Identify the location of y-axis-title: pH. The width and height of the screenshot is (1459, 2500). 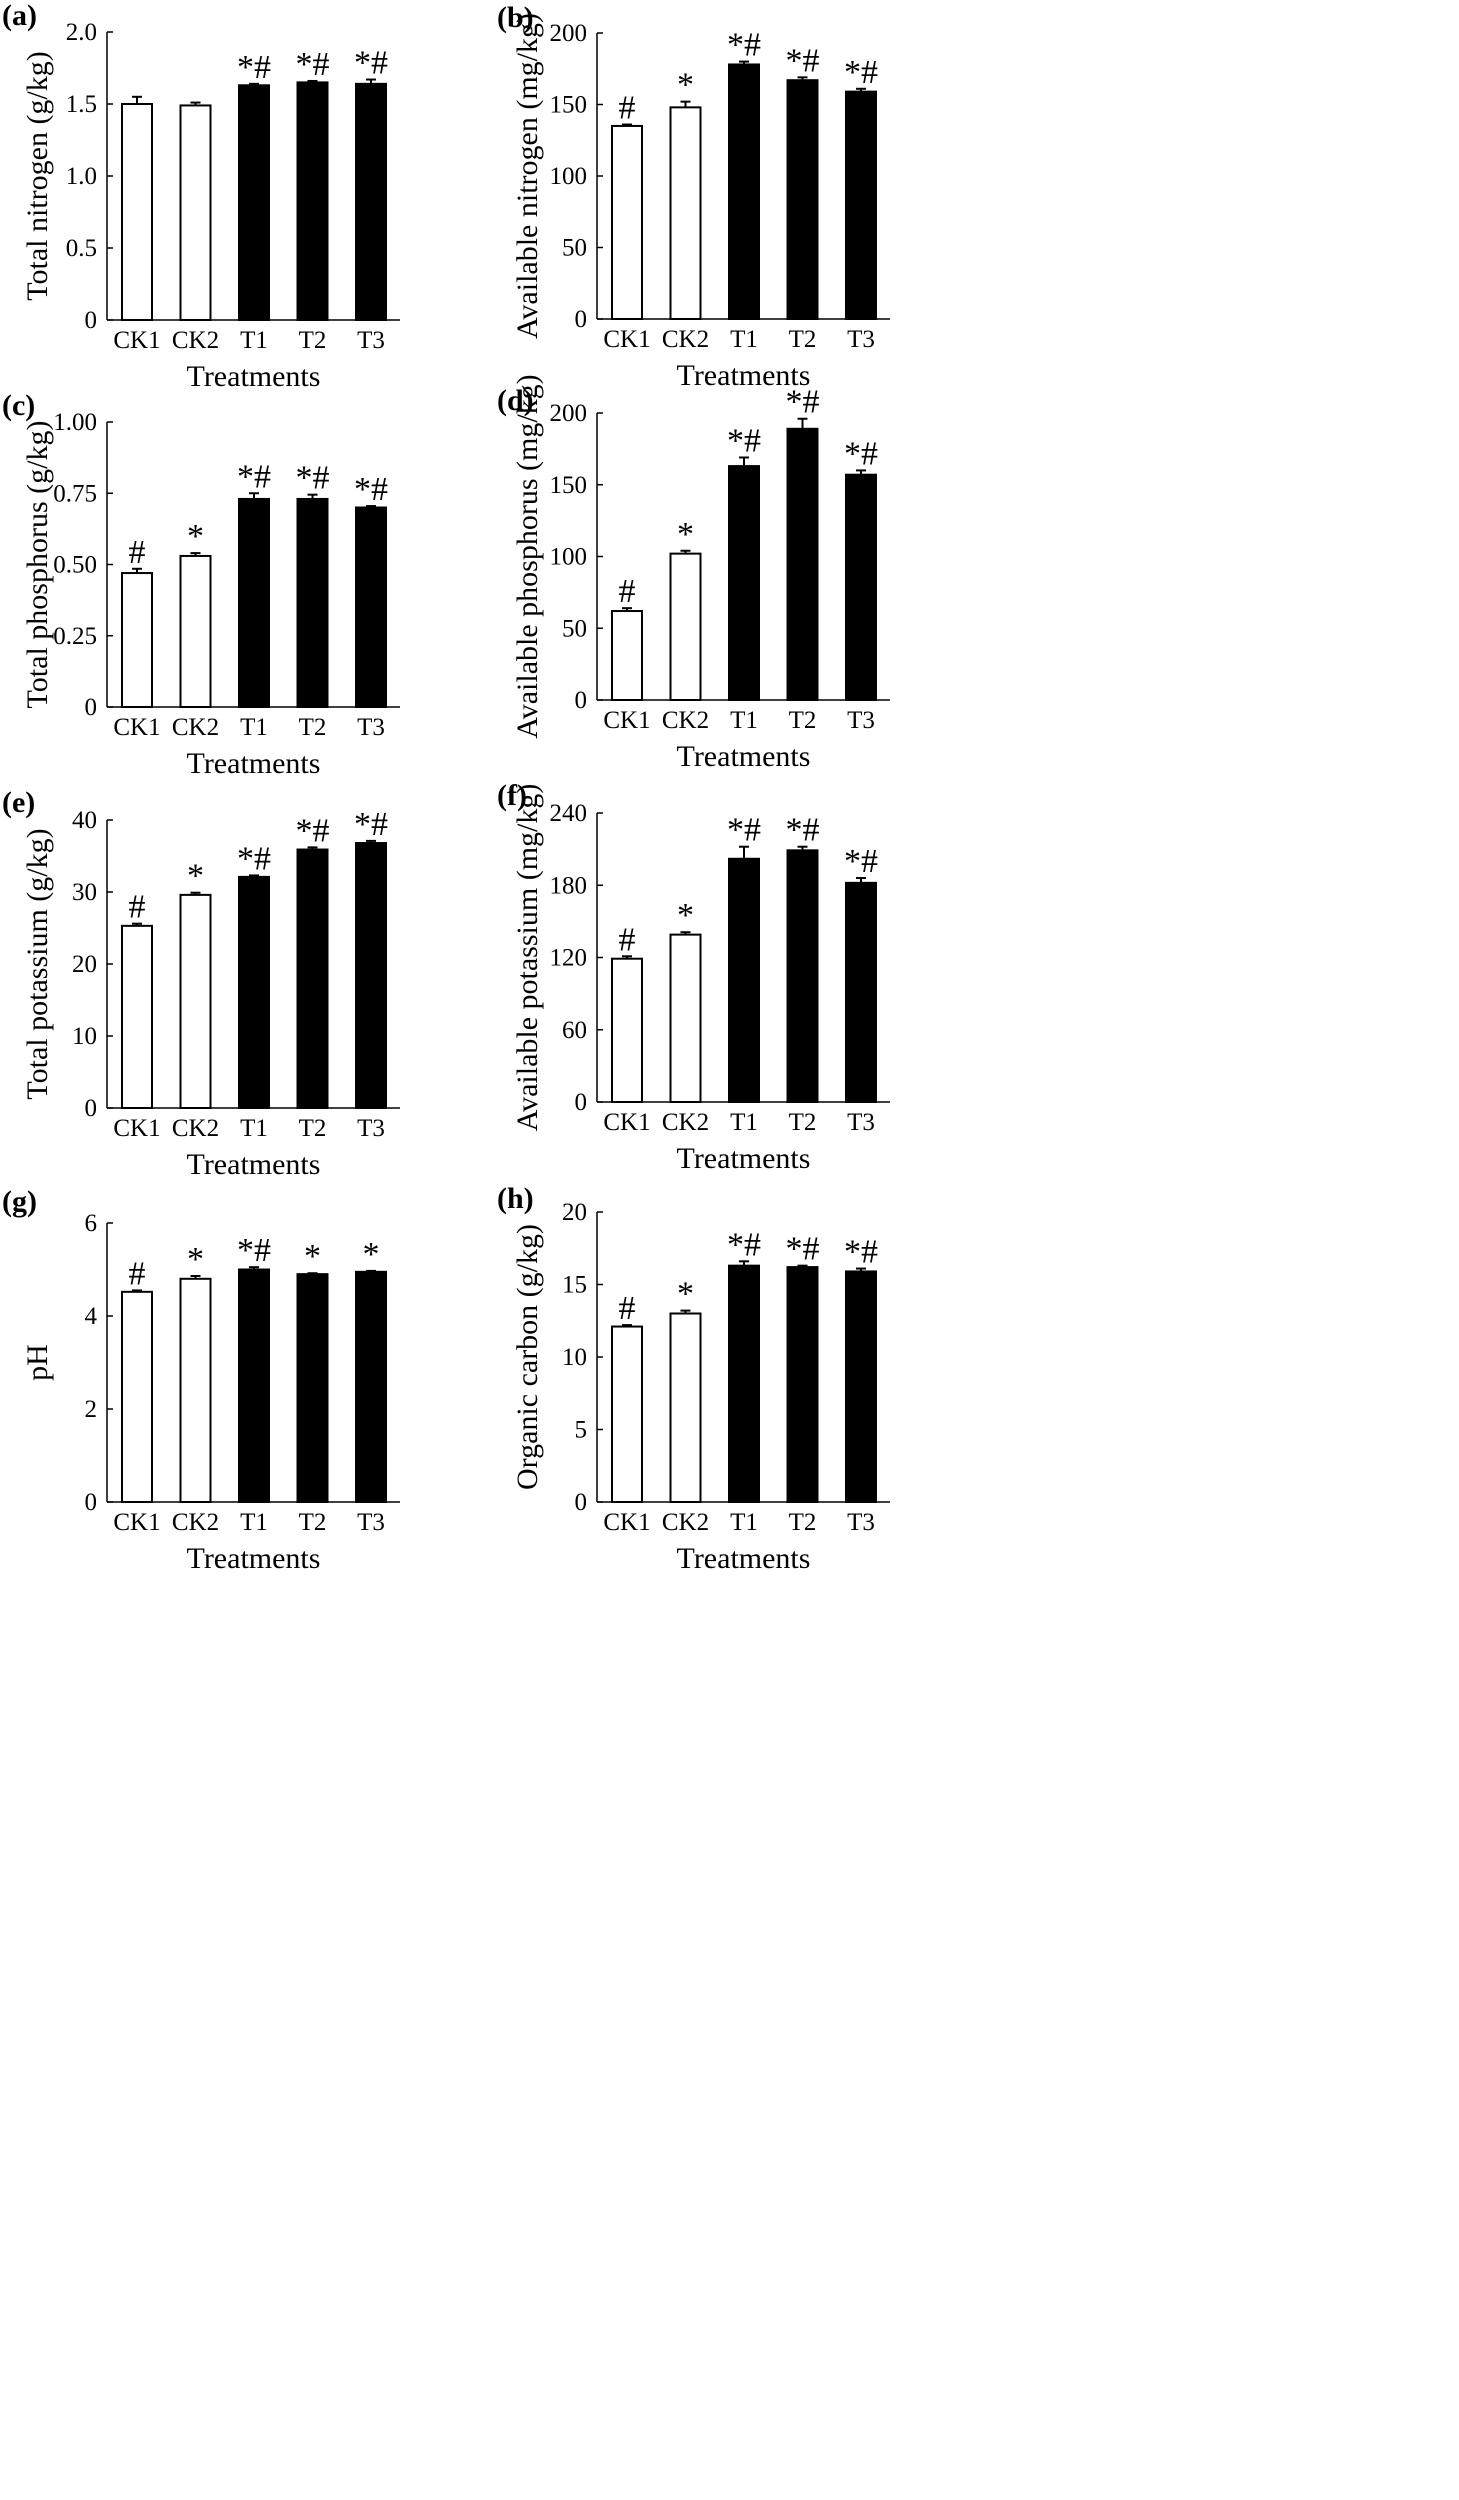
(37, 1362).